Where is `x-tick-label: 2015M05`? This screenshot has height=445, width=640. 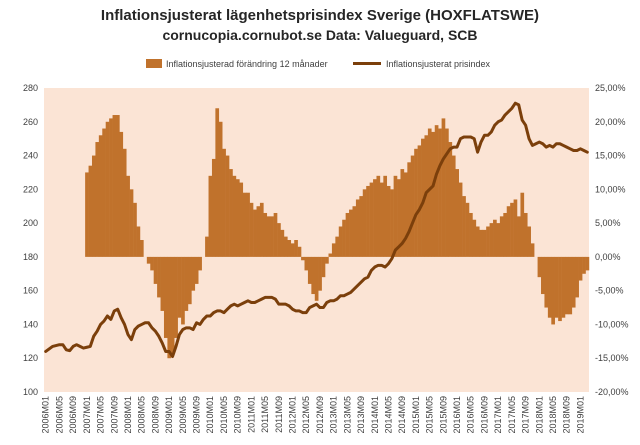 x-tick-label: 2015M05 is located at coordinates (430, 415).